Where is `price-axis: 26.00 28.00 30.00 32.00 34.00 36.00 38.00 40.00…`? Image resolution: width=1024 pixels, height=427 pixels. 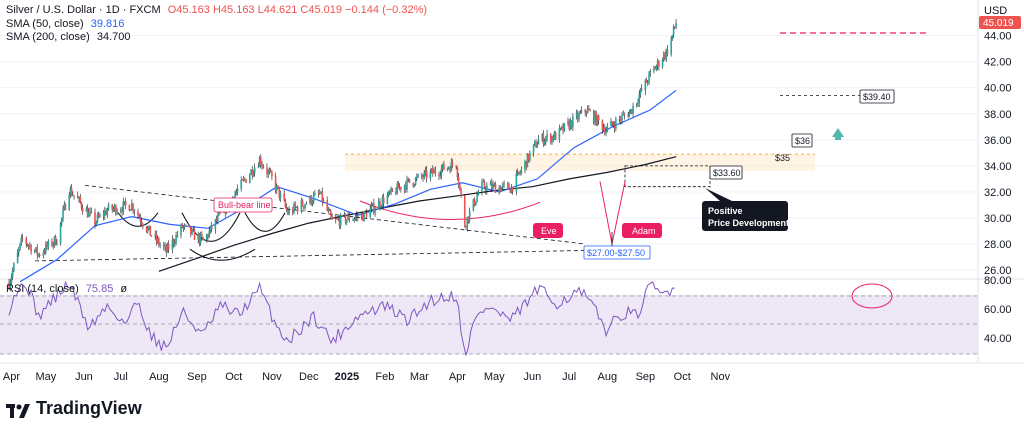 price-axis: 26.00 28.00 30.00 32.00 34.00 36.00 38.00 40.00… is located at coordinates (998, 188).